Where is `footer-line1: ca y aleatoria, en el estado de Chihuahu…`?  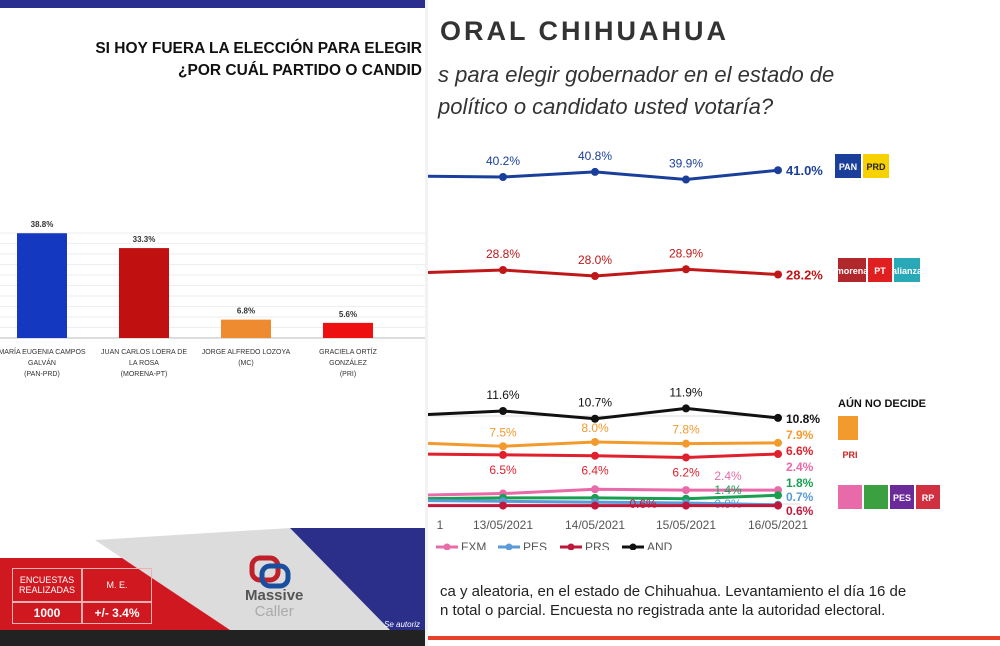 footer-line1: ca y aleatoria, en el estado de Chihuahu… is located at coordinates (673, 591).